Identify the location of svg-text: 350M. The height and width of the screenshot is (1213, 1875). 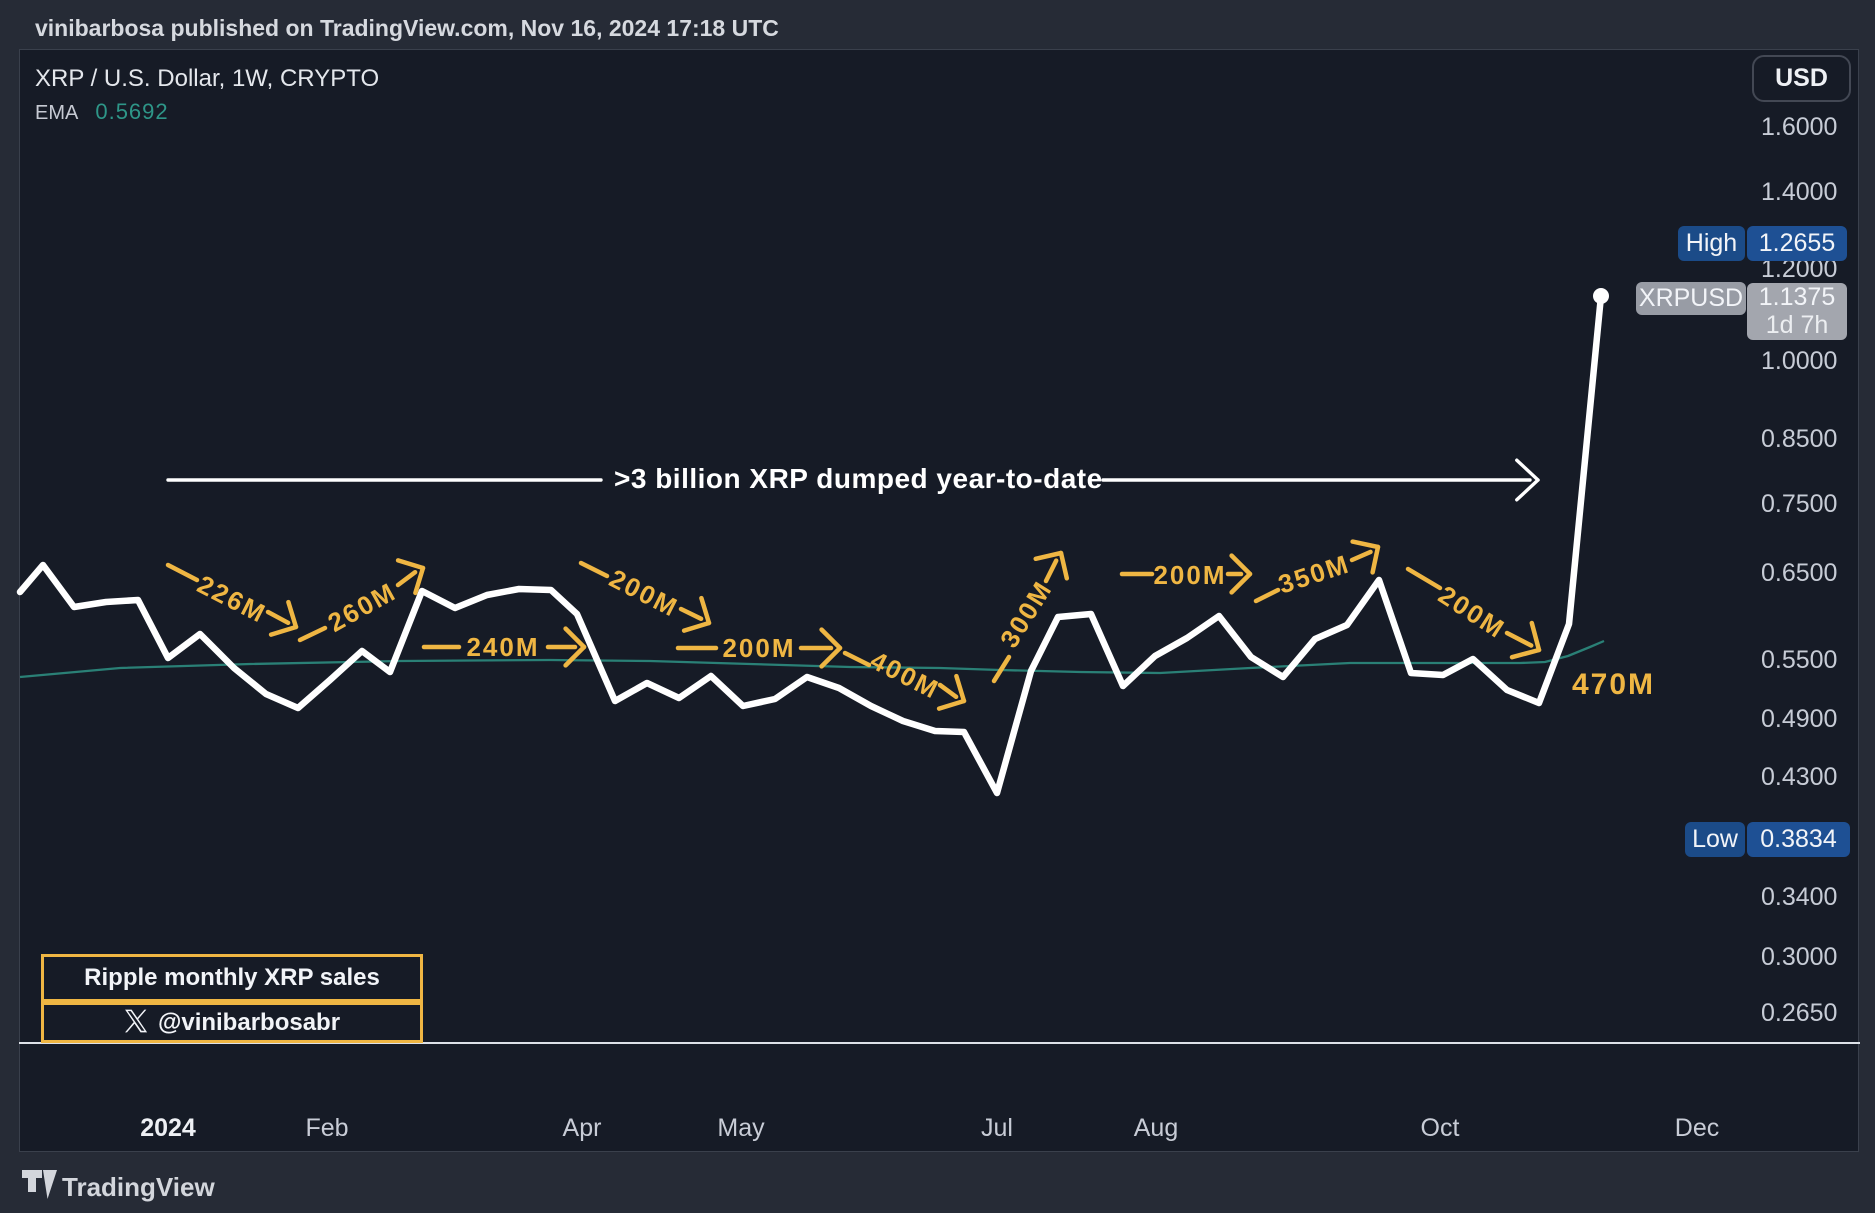
(1314, 573).